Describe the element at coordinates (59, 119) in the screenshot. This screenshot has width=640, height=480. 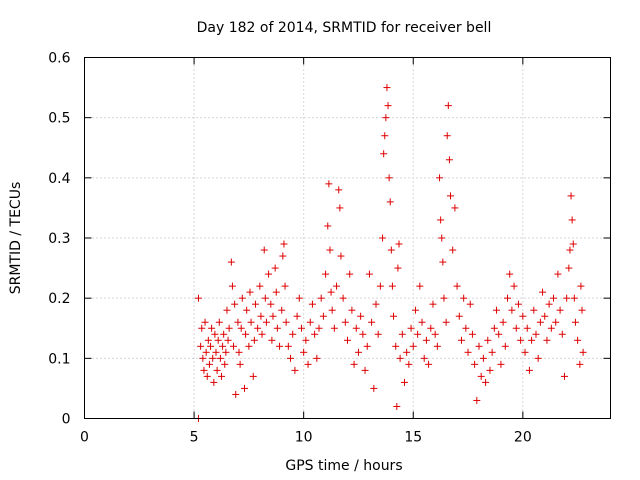
I see `y-tick-label: 0.5` at that location.